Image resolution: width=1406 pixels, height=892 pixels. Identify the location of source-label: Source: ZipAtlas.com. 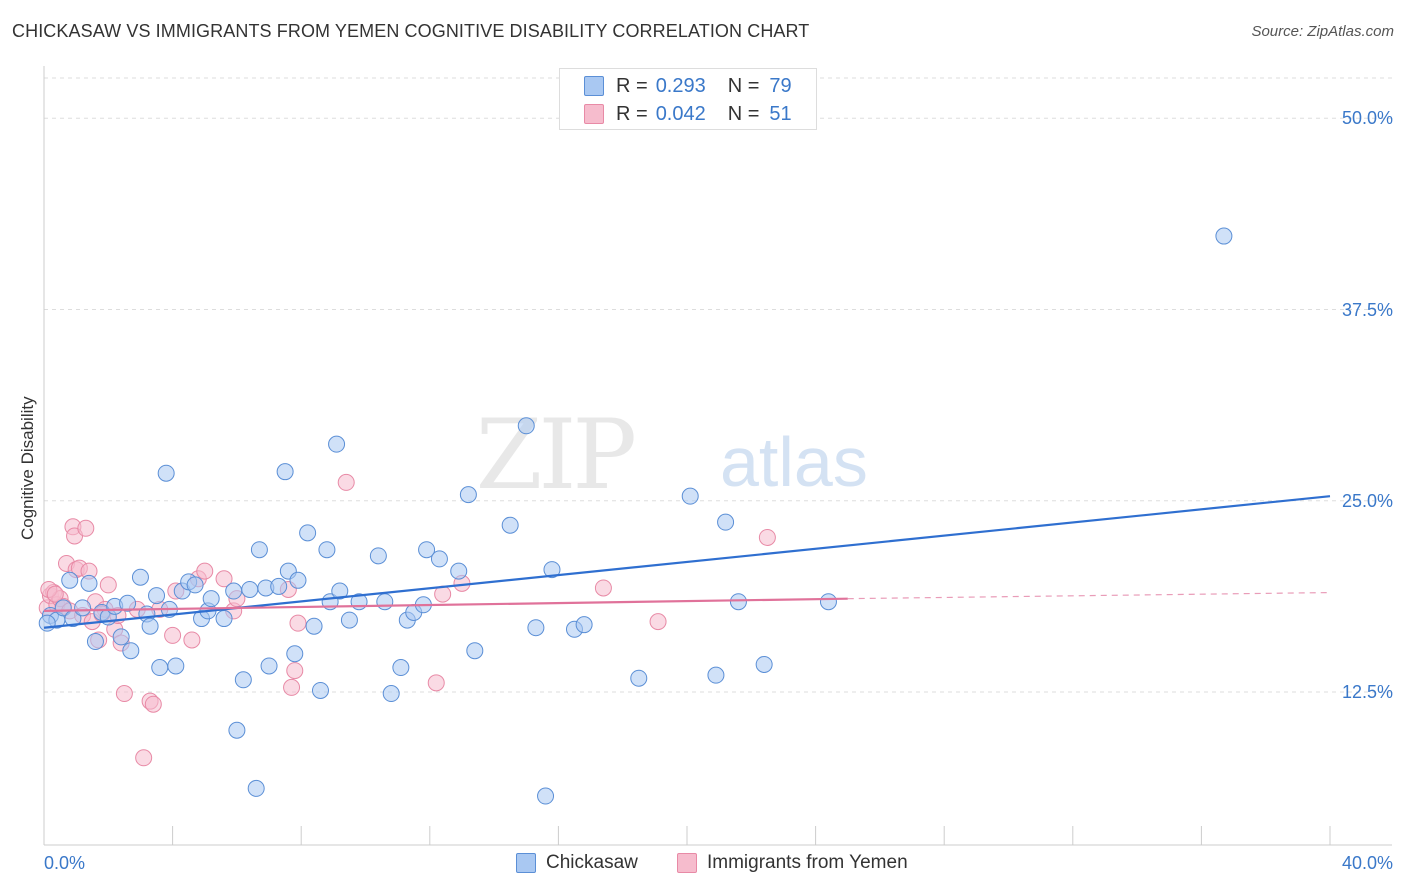
(1322, 31).